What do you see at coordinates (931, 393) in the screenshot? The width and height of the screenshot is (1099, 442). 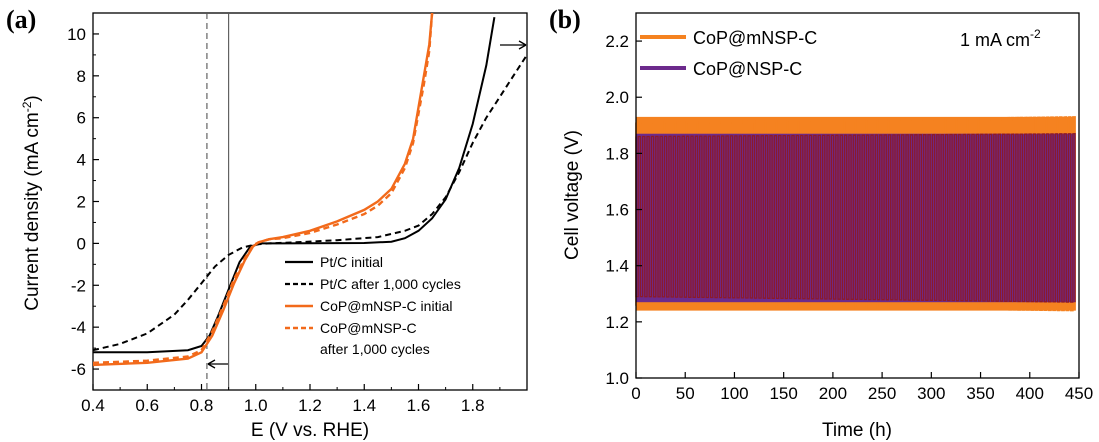 I see `x-tick-label: 300` at bounding box center [931, 393].